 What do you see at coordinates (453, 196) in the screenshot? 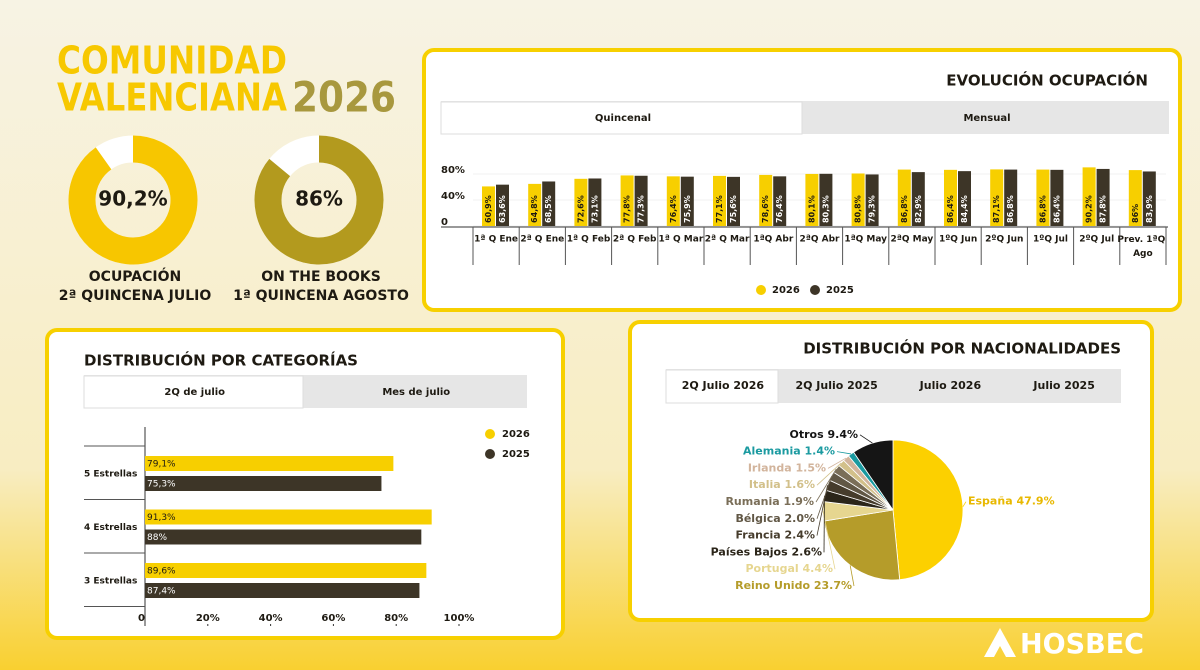
I see `y-tick-label: 40%` at bounding box center [453, 196].